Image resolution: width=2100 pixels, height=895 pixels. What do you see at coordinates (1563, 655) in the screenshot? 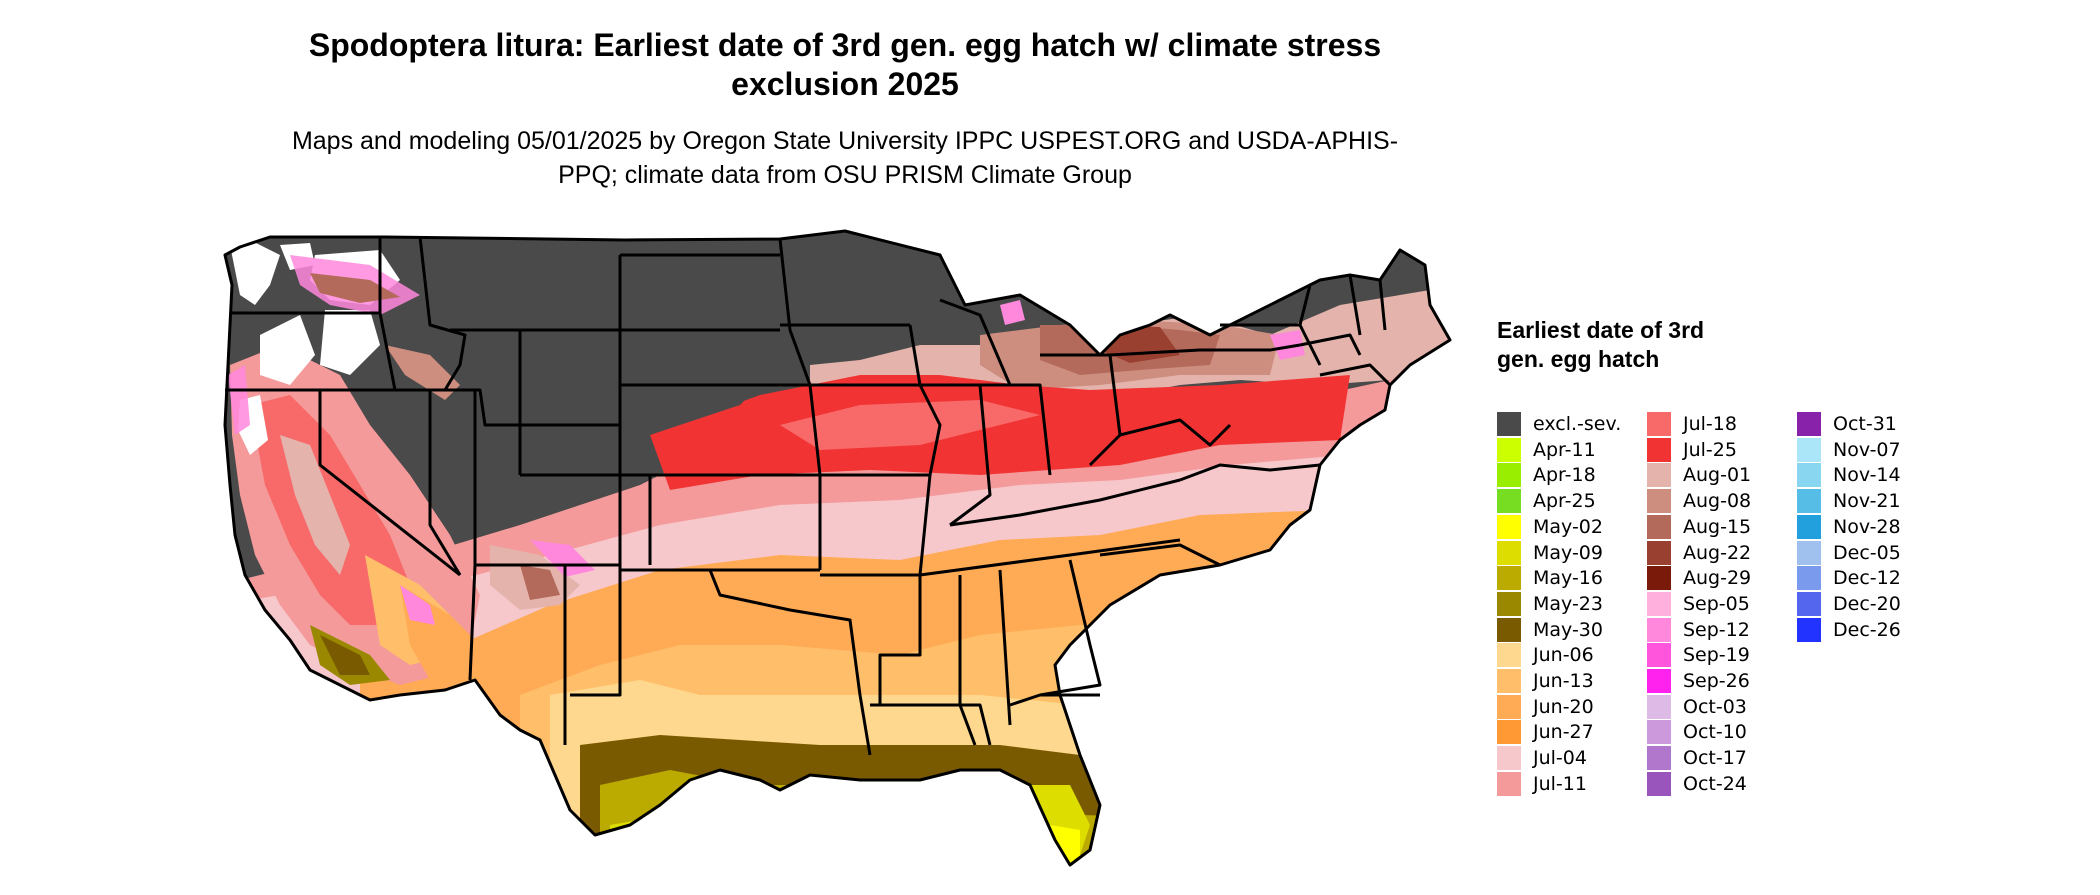
I see `legend-label: Jun-06` at bounding box center [1563, 655].